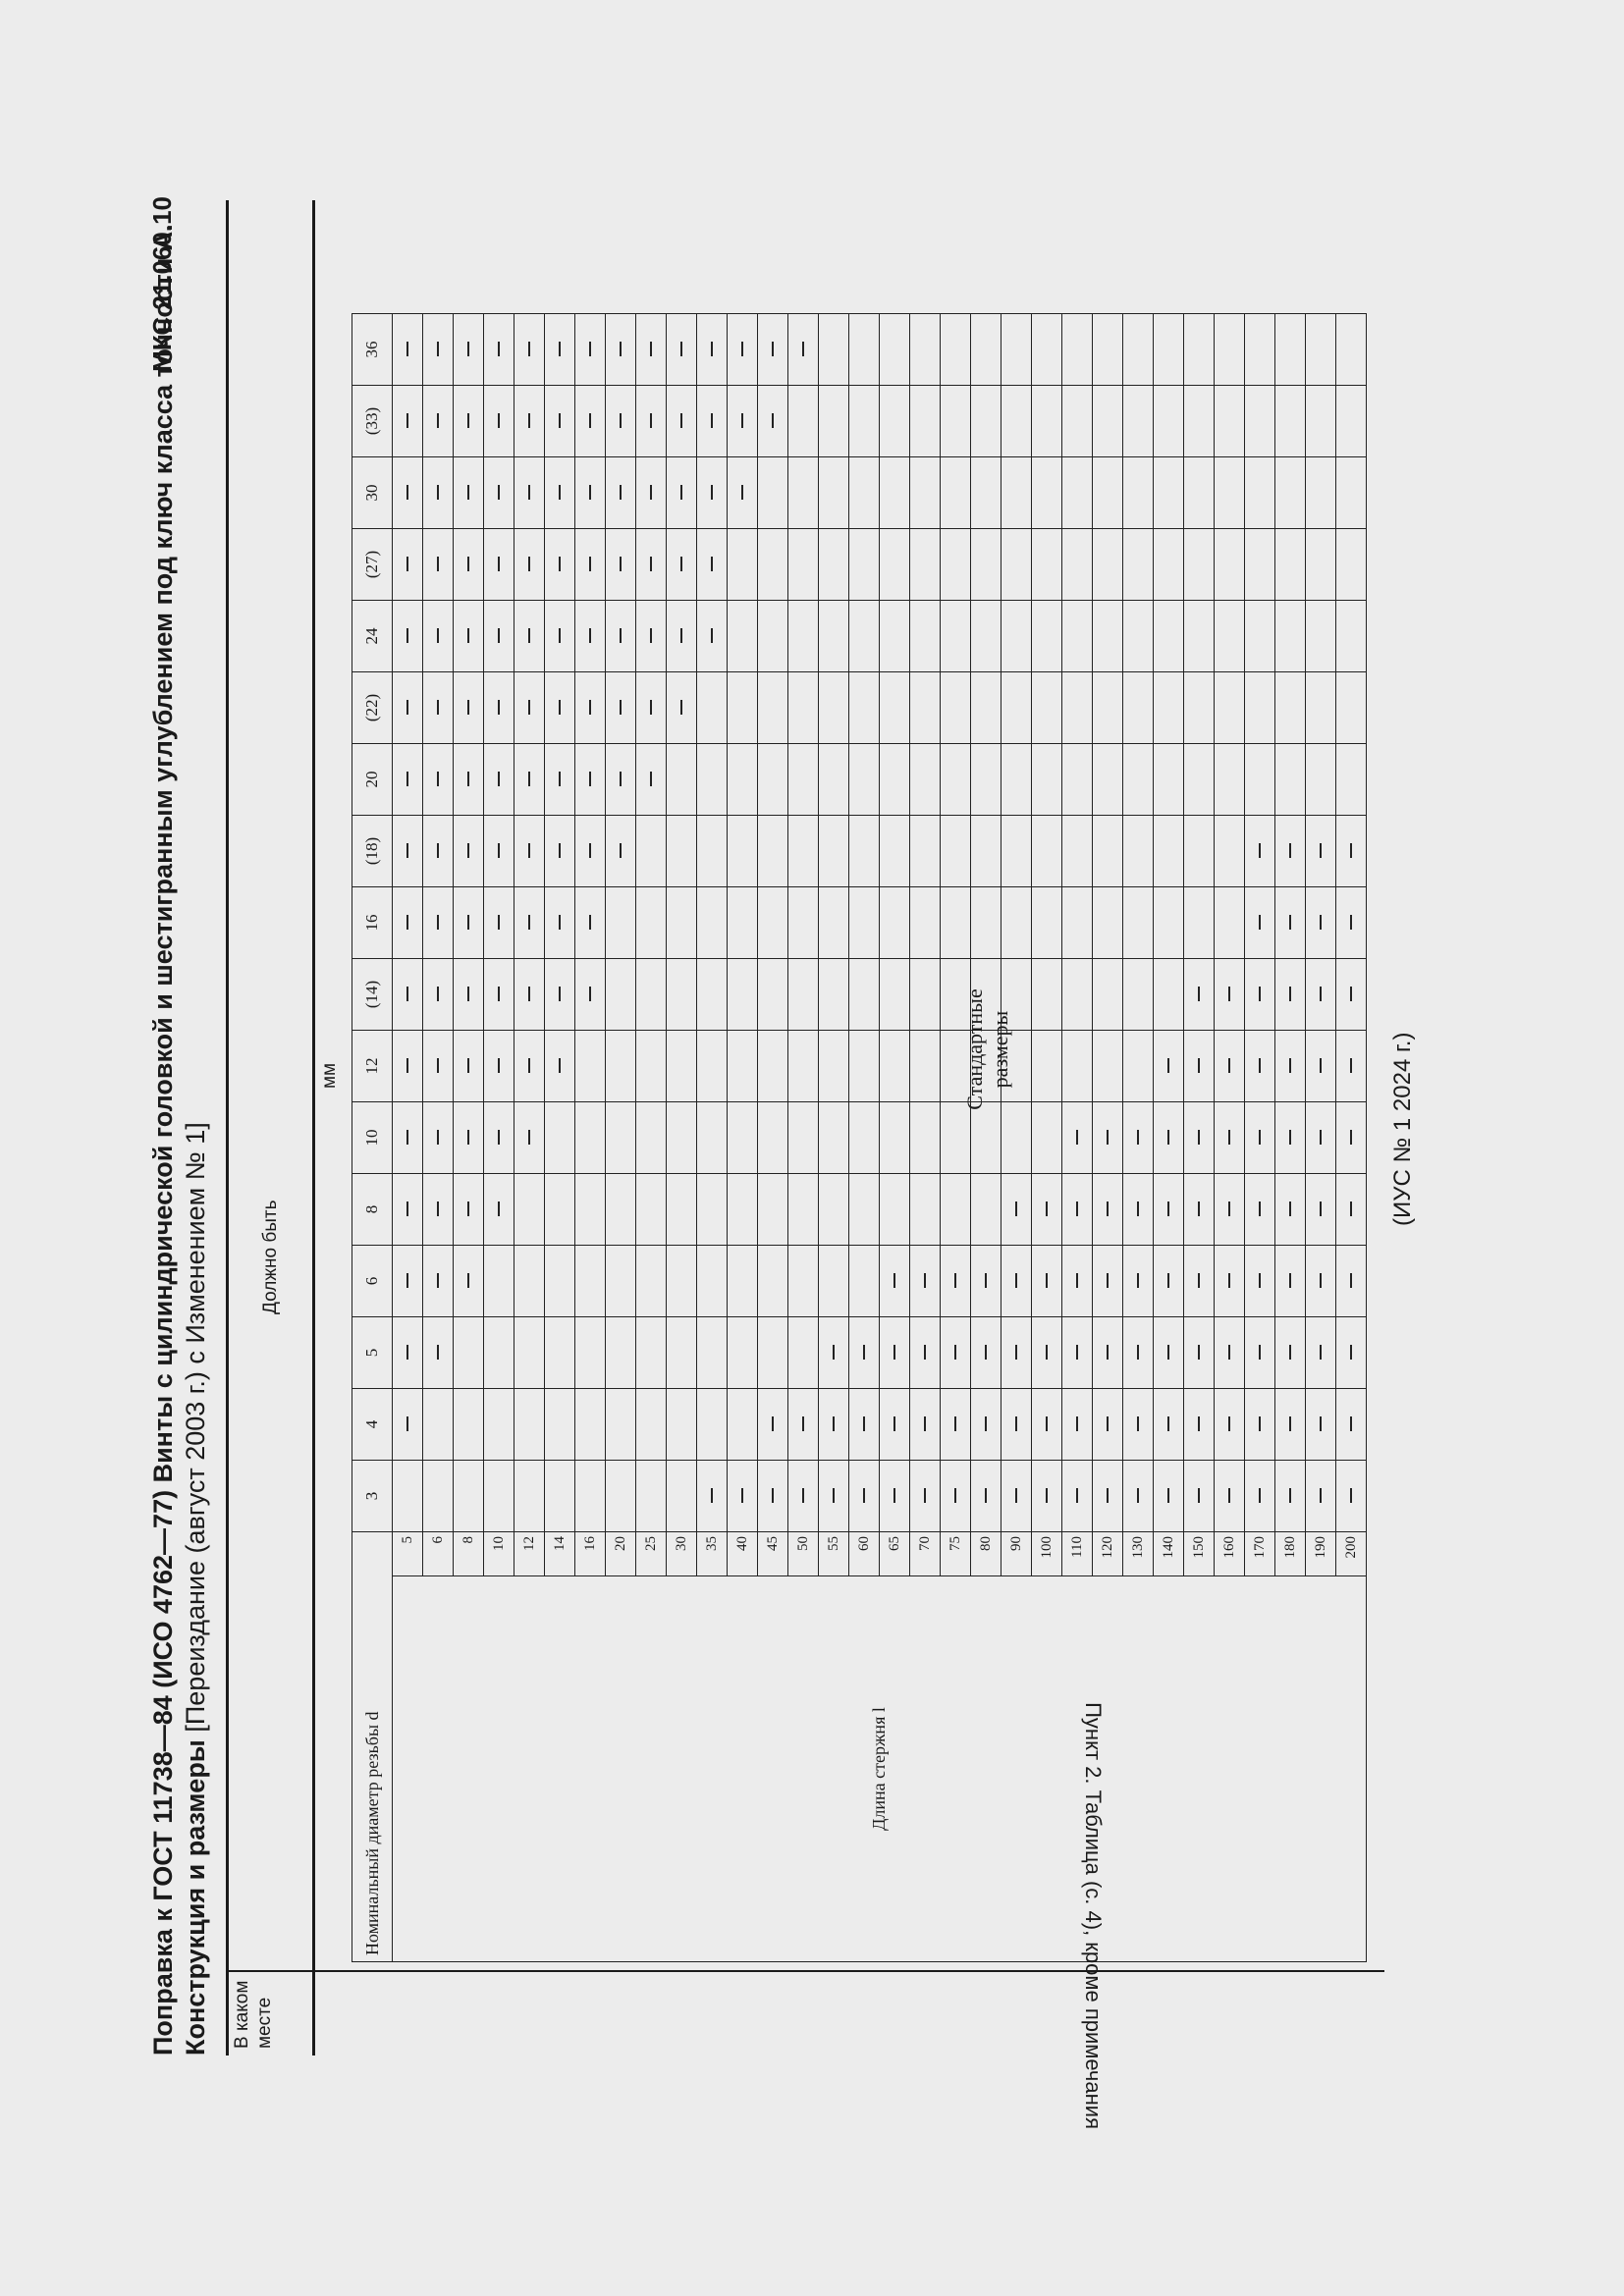  Describe the element at coordinates (987, 1049) in the screenshot. I see `standard-sizes-note: Стандартные размеры` at that location.